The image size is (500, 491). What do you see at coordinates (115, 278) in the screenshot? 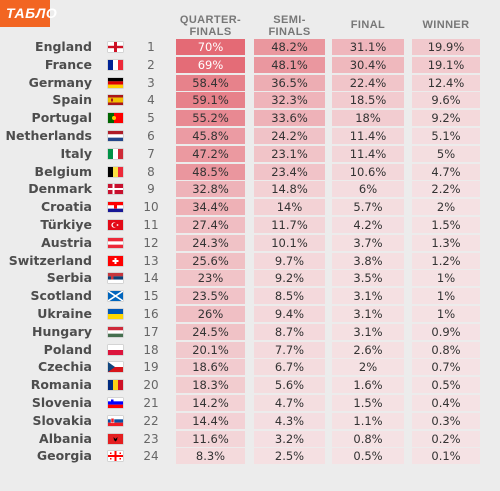
I see `flag-serbia-icon` at bounding box center [115, 278].